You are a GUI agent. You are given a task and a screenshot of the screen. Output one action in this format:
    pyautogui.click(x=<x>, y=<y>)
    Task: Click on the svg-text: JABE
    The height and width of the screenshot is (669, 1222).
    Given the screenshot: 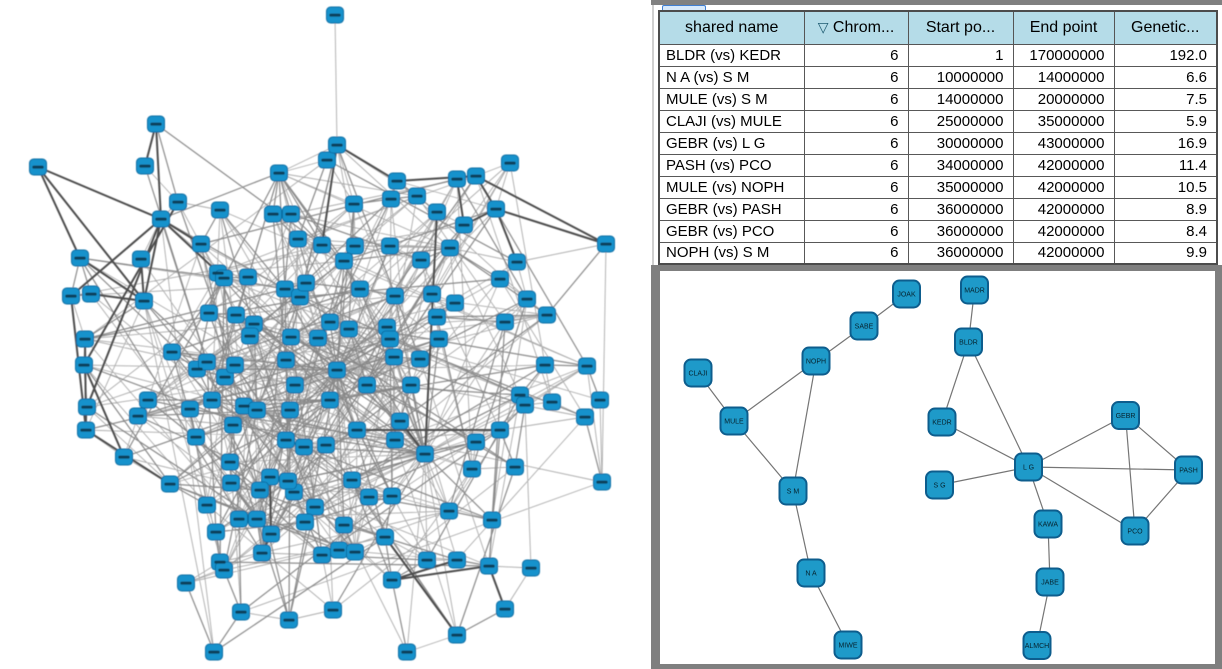 What is the action you would take?
    pyautogui.click(x=1050, y=582)
    